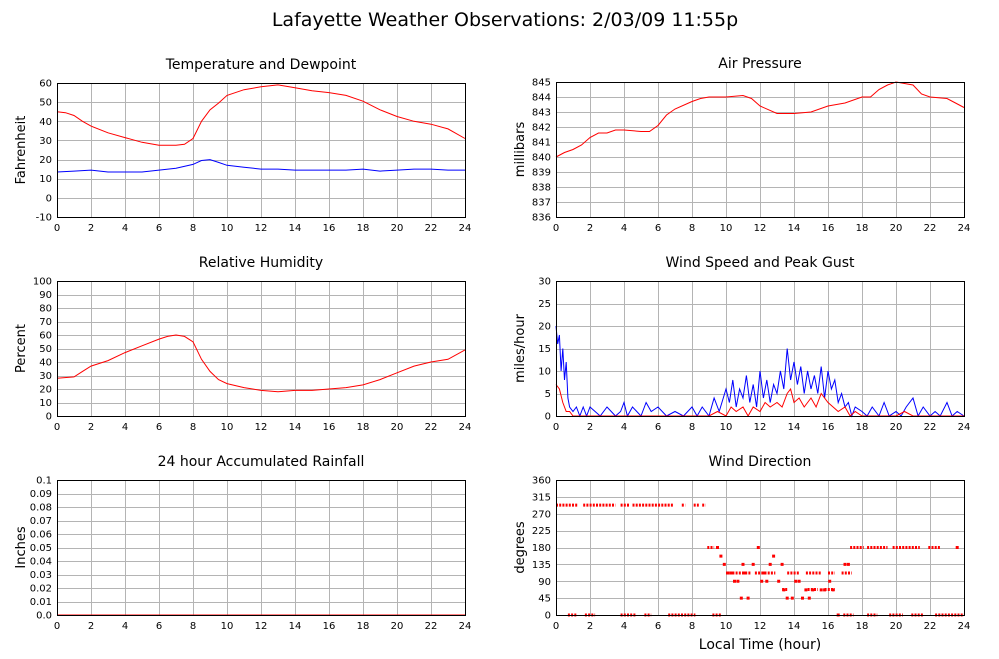 The height and width of the screenshot is (659, 999). What do you see at coordinates (91, 626) in the screenshot?
I see `rain-xtick-label: 2` at bounding box center [91, 626].